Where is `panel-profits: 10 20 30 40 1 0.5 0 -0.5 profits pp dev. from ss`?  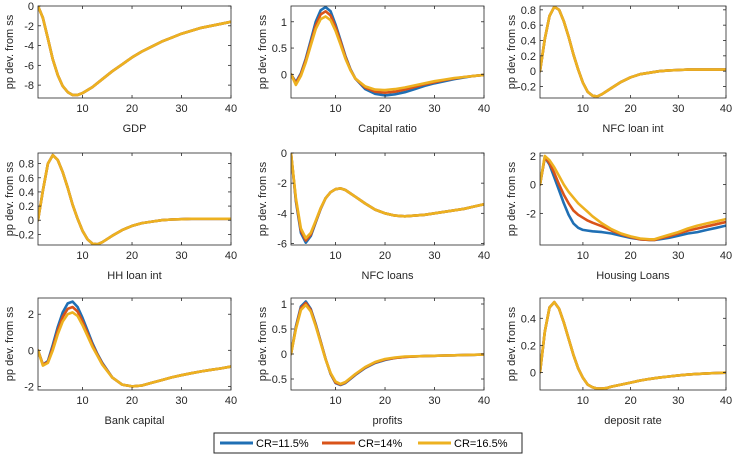
panel-profits: 10 20 30 40 1 0.5 0 -0.5 profits pp dev. from ss is located at coordinates (373, 362).